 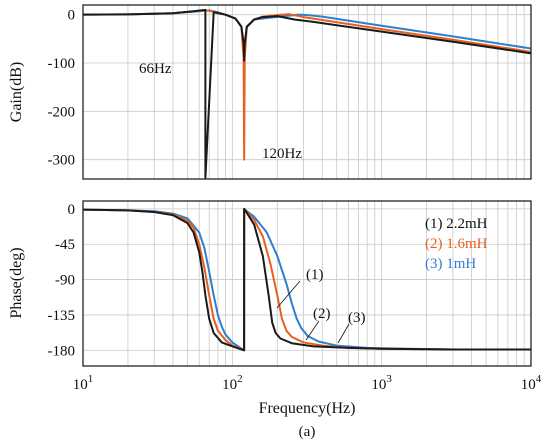 I want to click on curve-label-3: (3), so click(x=357, y=318).